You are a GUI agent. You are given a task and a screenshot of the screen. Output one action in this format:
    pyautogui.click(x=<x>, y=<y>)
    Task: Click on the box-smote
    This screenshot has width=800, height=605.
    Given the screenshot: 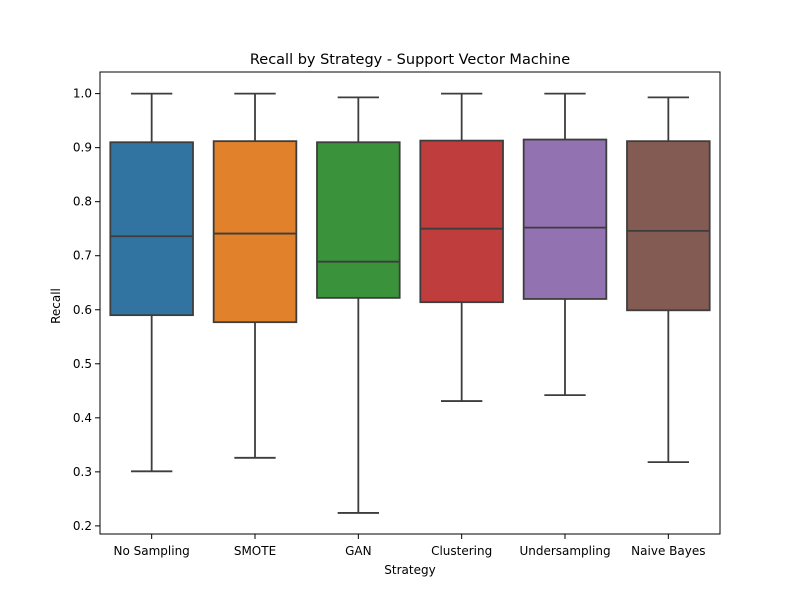 What is the action you would take?
    pyautogui.click(x=255, y=232)
    